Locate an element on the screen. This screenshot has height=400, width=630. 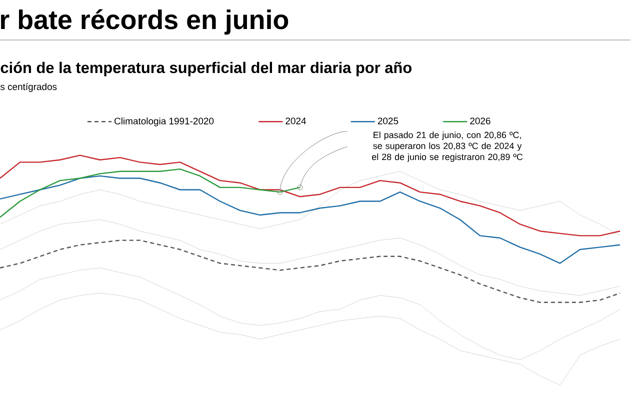
text: s centígrados is located at coordinates (28, 87).